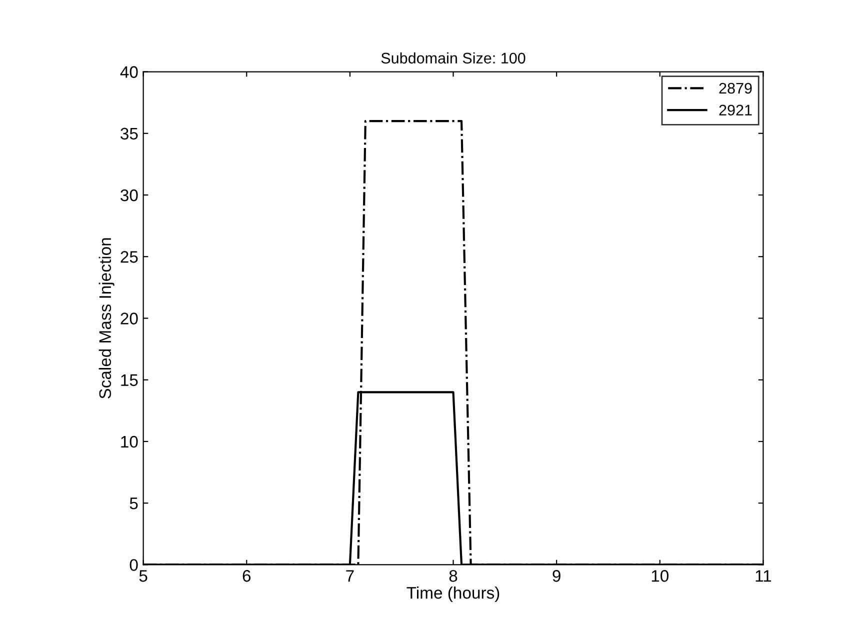 Image resolution: width=848 pixels, height=624 pixels. I want to click on x-tick-label: 10, so click(660, 576).